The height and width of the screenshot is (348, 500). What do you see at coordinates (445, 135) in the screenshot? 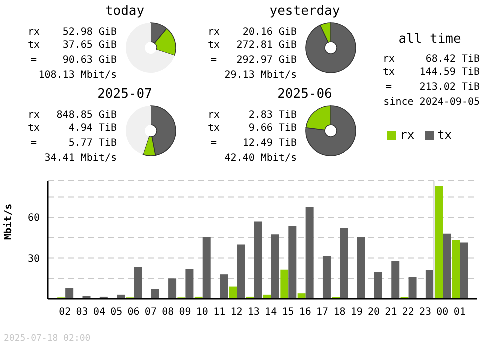
I see `legend-label: tx` at bounding box center [445, 135].